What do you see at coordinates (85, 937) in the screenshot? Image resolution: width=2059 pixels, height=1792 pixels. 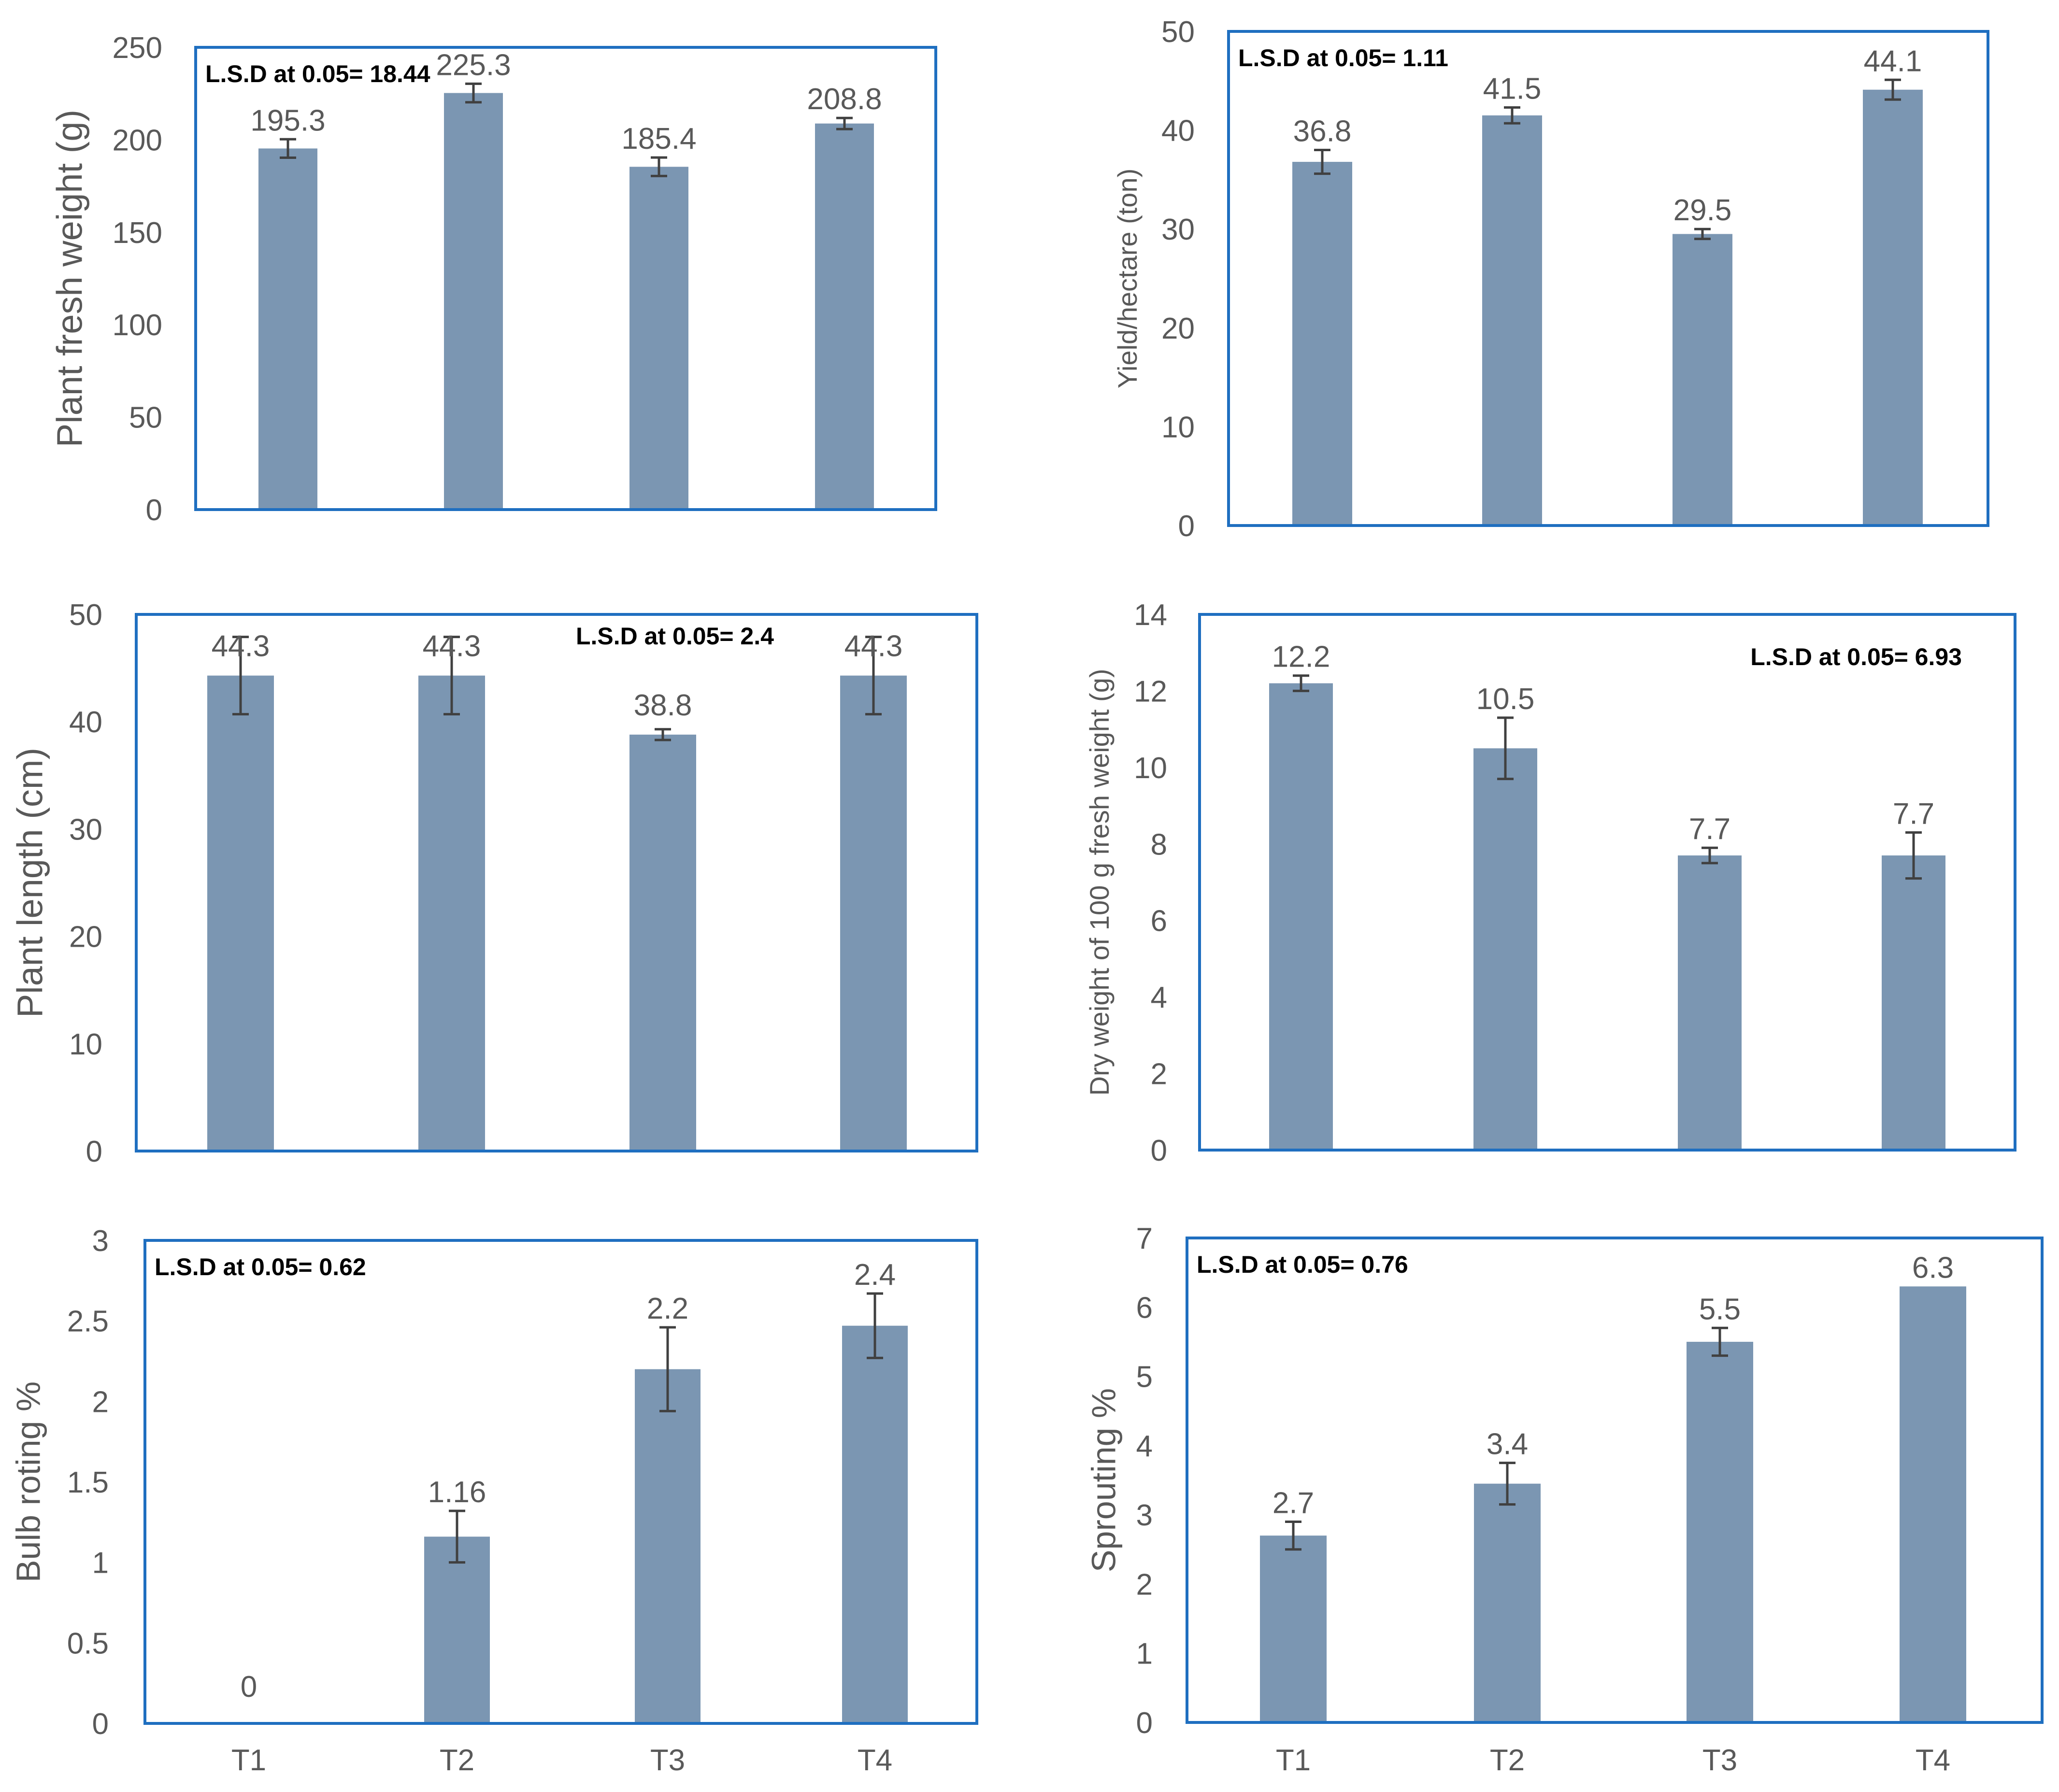 I see `y-tick-label: 20` at bounding box center [85, 937].